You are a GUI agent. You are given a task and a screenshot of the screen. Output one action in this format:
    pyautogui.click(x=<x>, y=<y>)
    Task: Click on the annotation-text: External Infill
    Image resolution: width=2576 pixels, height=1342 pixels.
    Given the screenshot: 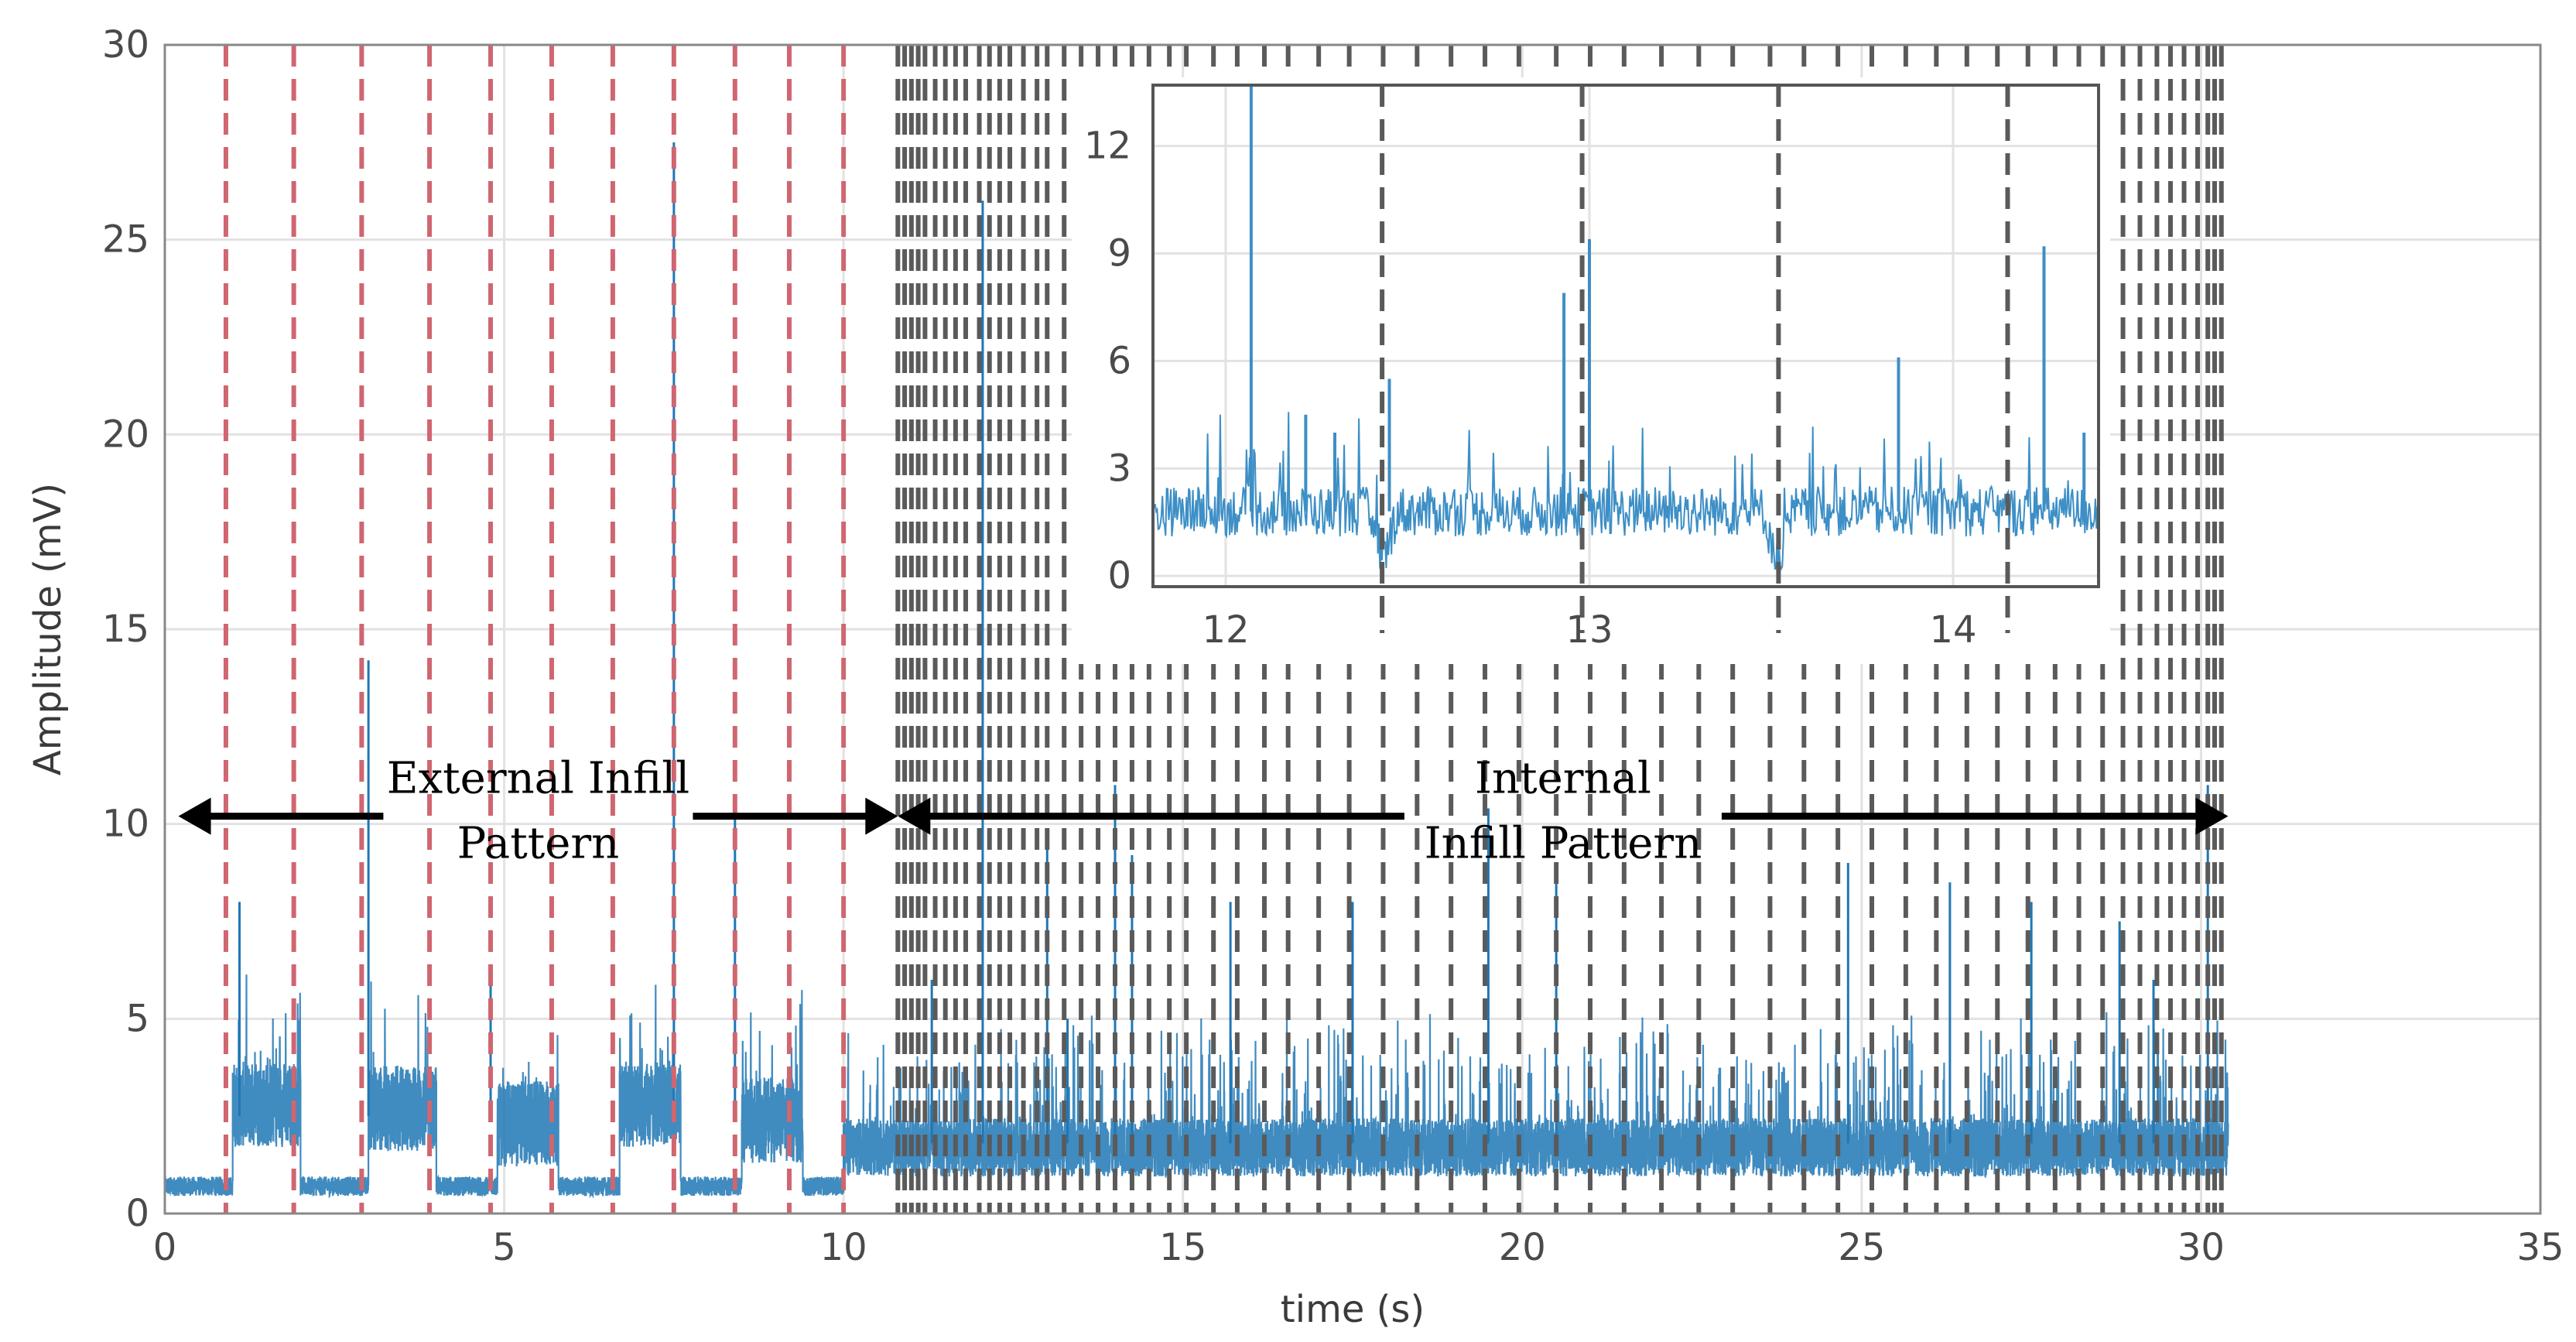 What is the action you would take?
    pyautogui.click(x=538, y=779)
    